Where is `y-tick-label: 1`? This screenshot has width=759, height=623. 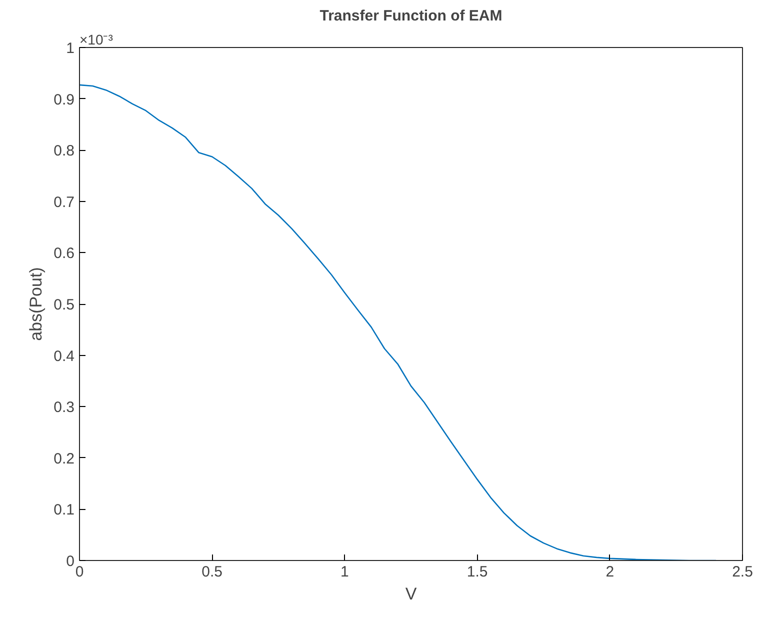 y-tick-label: 1 is located at coordinates (70, 48).